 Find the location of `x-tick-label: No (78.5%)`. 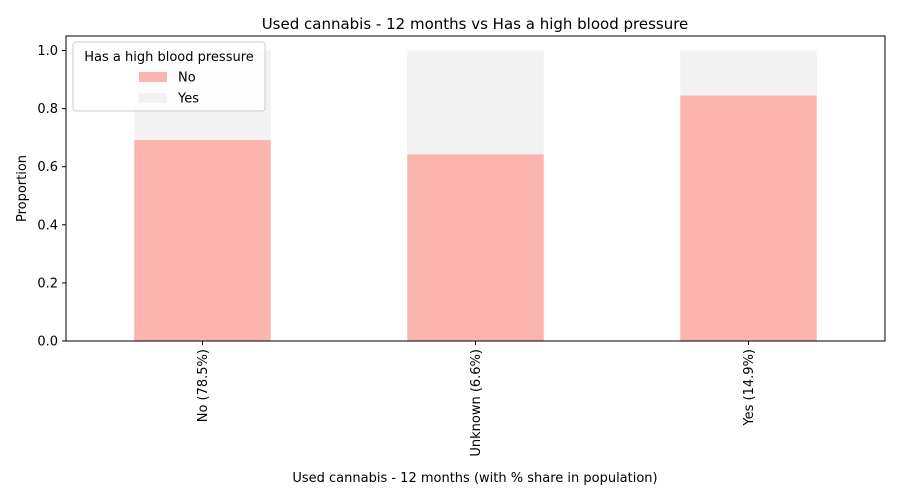

x-tick-label: No (78.5%) is located at coordinates (203, 385).